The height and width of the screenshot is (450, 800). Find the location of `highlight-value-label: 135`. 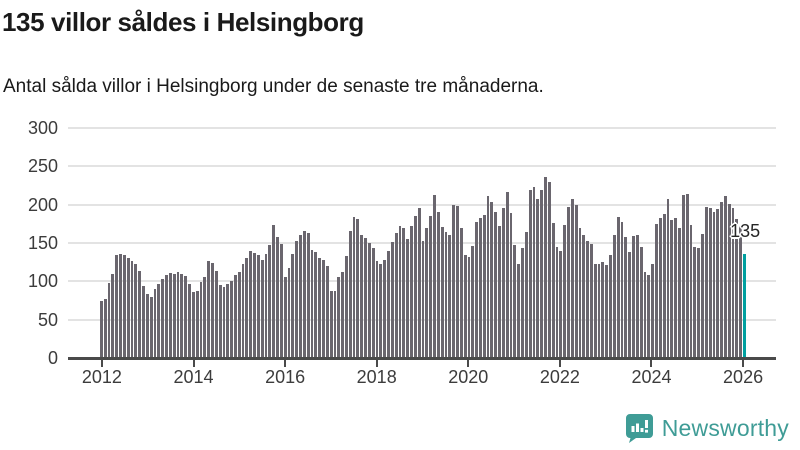

highlight-value-label: 135 is located at coordinates (745, 230).